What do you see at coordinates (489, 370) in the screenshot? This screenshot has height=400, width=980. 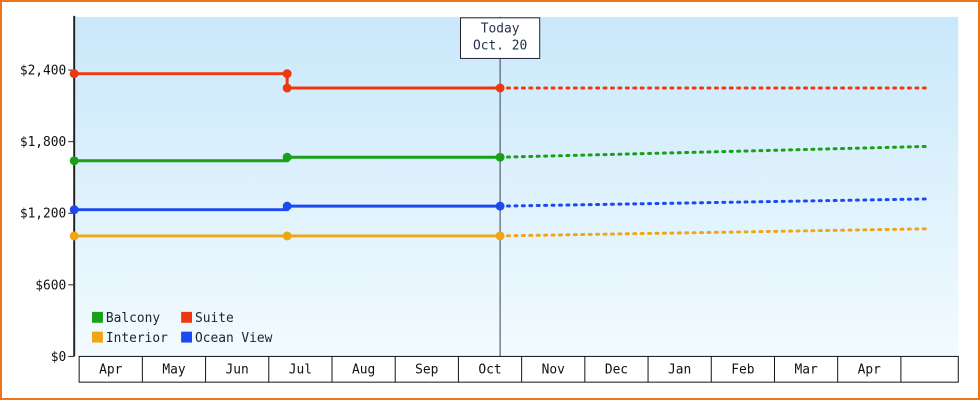 I see `month-label-oct-6: Oct` at bounding box center [489, 370].